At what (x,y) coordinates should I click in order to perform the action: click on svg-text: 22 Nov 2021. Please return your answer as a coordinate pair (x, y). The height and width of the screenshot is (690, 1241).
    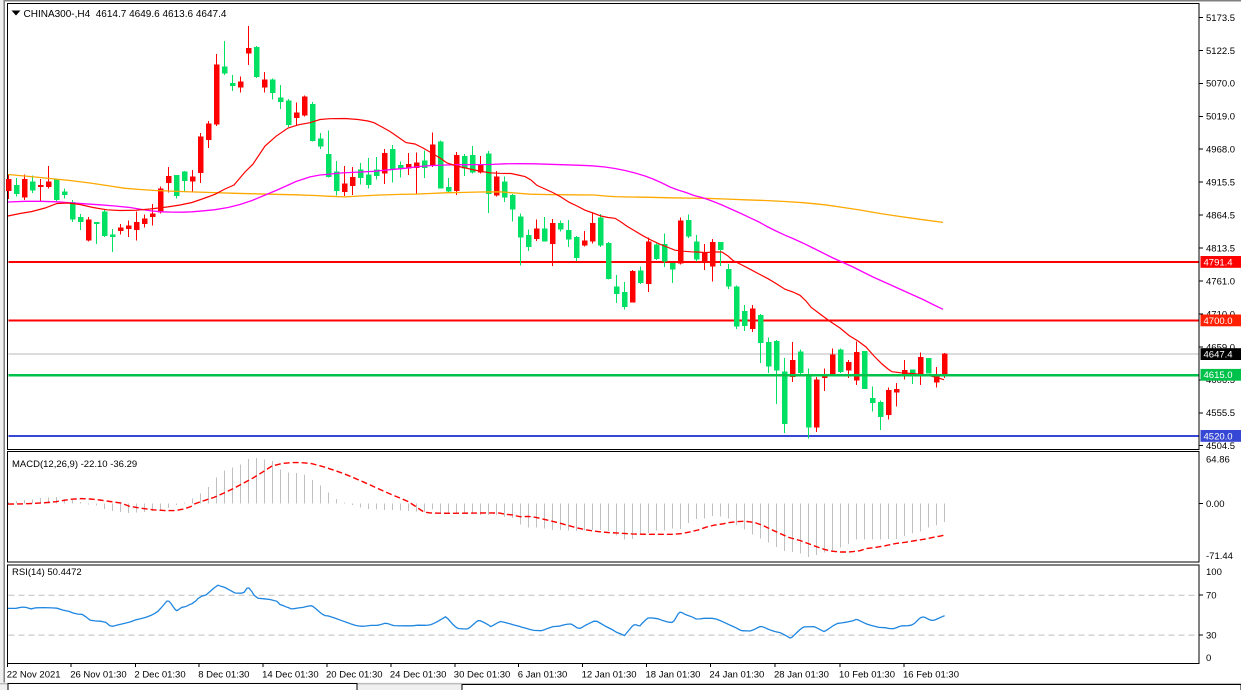
    Looking at the image, I should click on (34, 675).